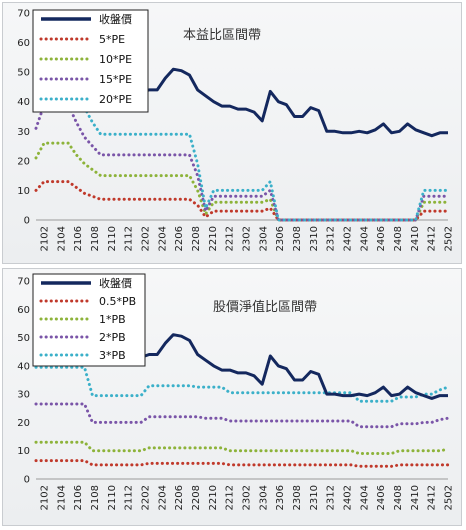  Describe the element at coordinates (117, 301) in the screenshot. I see `legend-label: 0.5*PB` at that location.